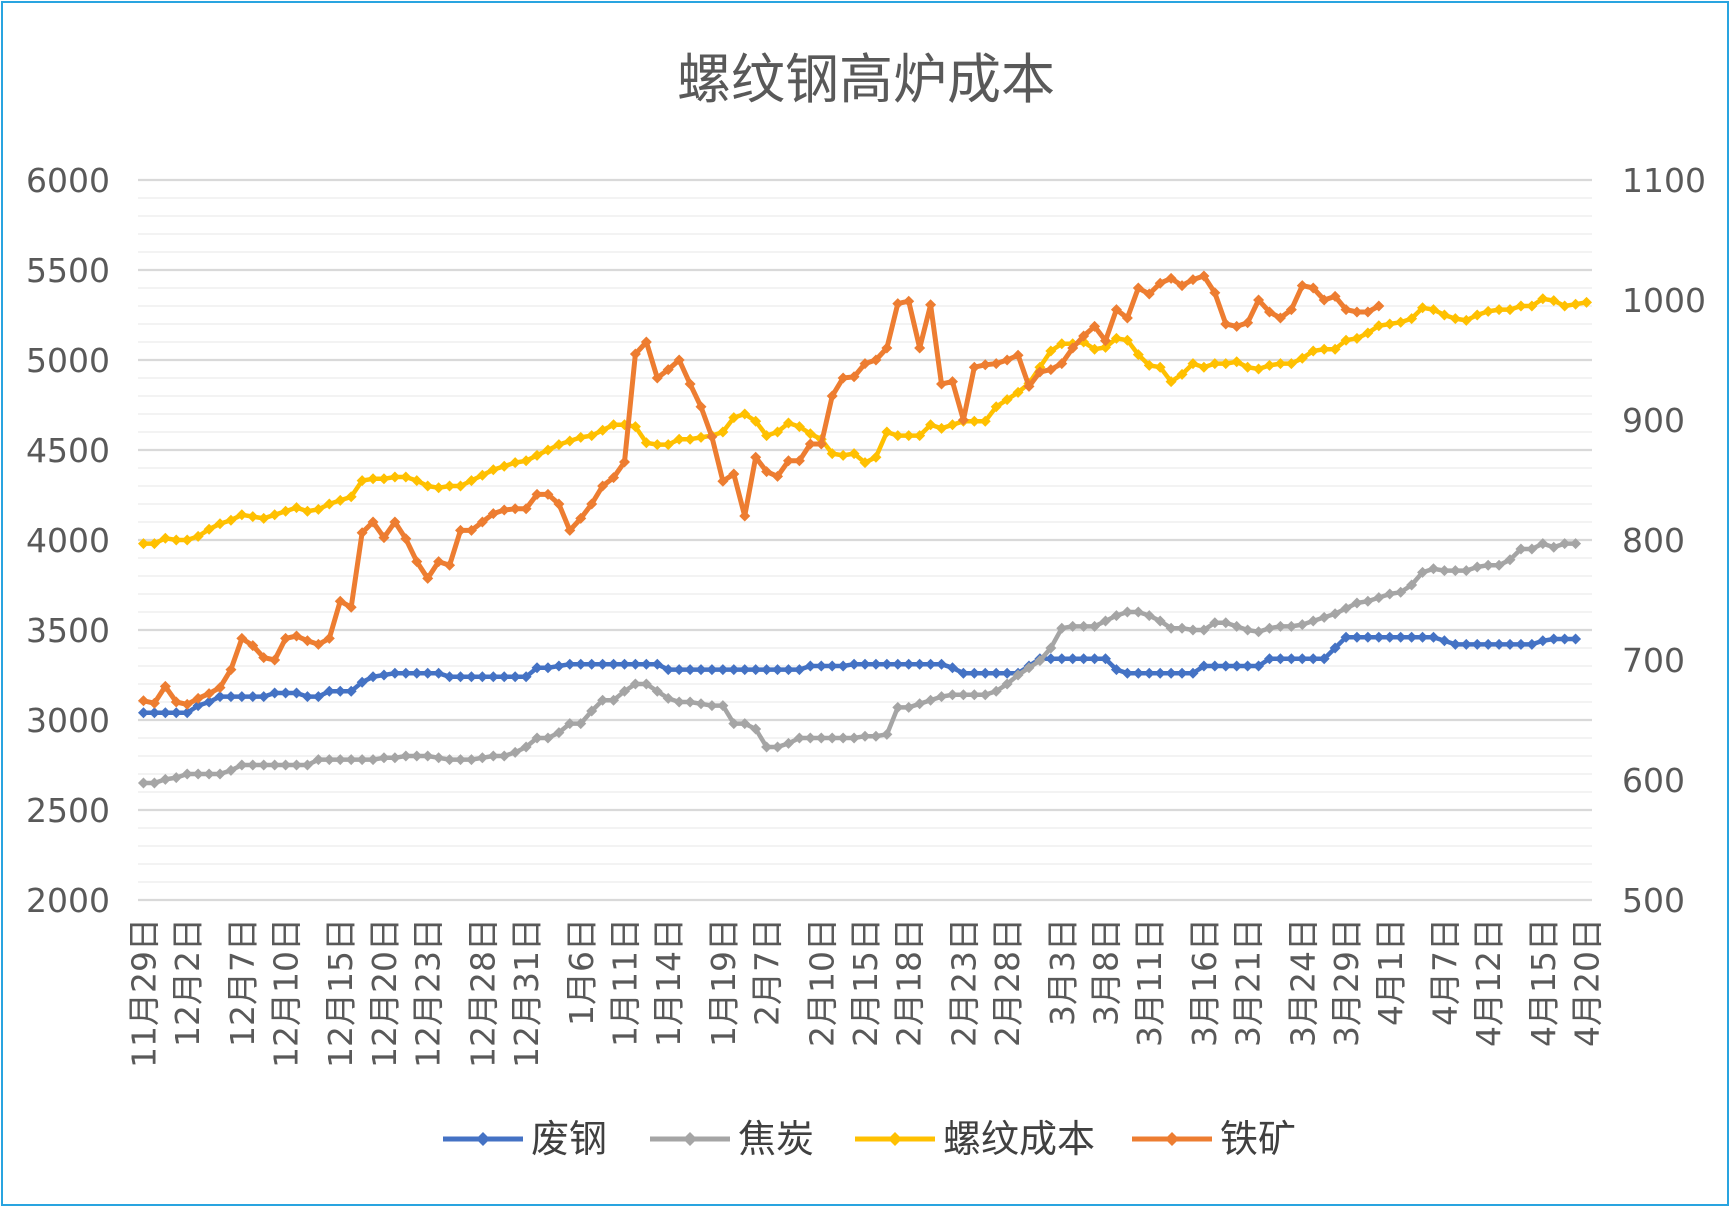  I want to click on x-axis-tick-label: 3月24日, so click(1302, 982).